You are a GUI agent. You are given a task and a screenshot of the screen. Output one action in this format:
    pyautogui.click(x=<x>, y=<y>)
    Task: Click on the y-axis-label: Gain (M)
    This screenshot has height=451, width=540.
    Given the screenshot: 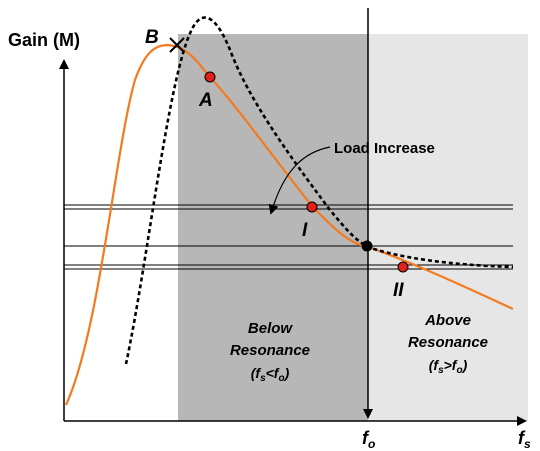 What is the action you would take?
    pyautogui.click(x=44, y=40)
    